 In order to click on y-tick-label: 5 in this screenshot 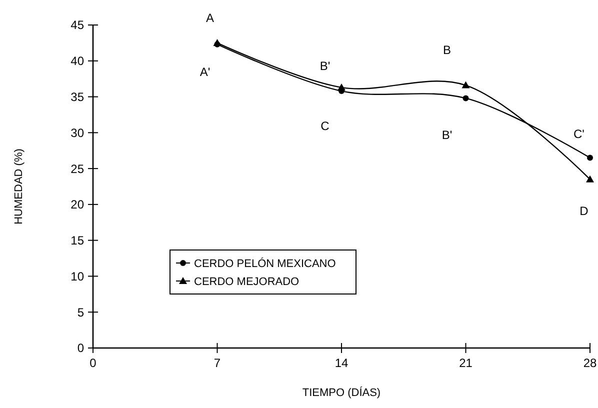, I will do `click(80, 312)`.